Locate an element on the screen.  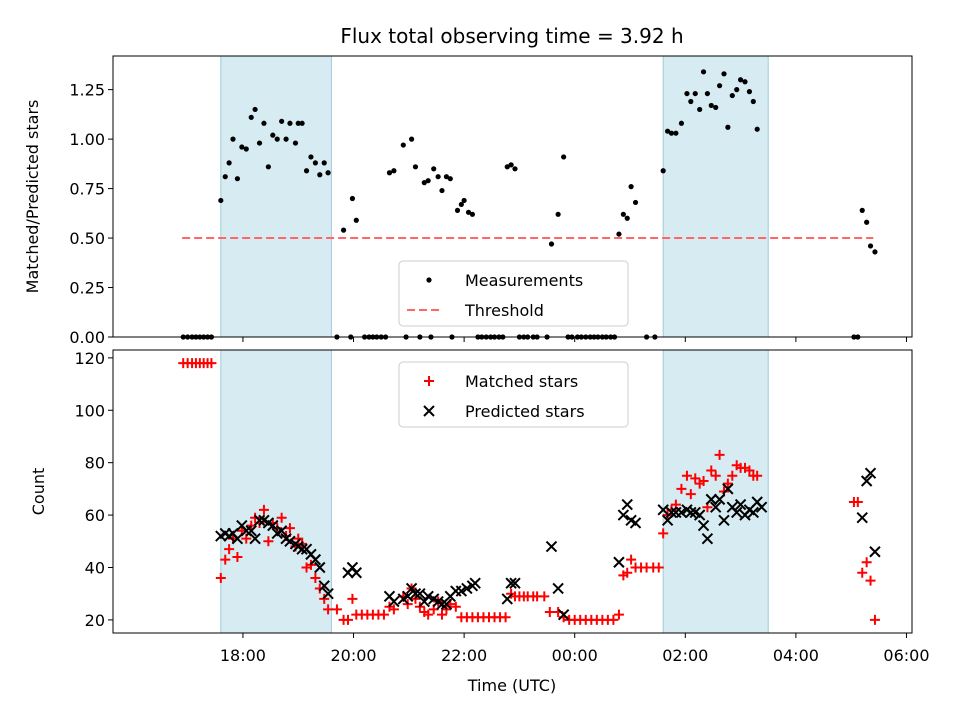
x-tick-label: 02:00 is located at coordinates (685, 655).